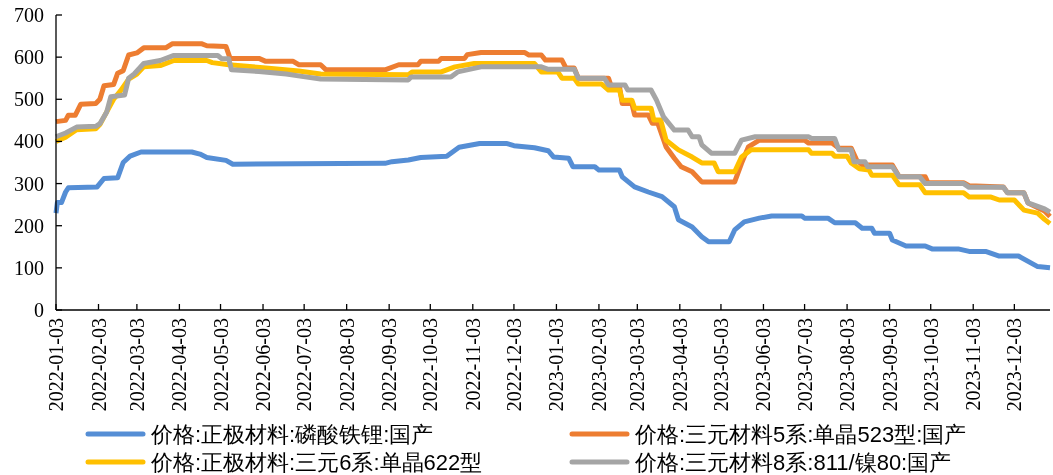 Image resolution: width=1053 pixels, height=475 pixels. What do you see at coordinates (29, 99) in the screenshot?
I see `y-tick-label: 500` at bounding box center [29, 99].